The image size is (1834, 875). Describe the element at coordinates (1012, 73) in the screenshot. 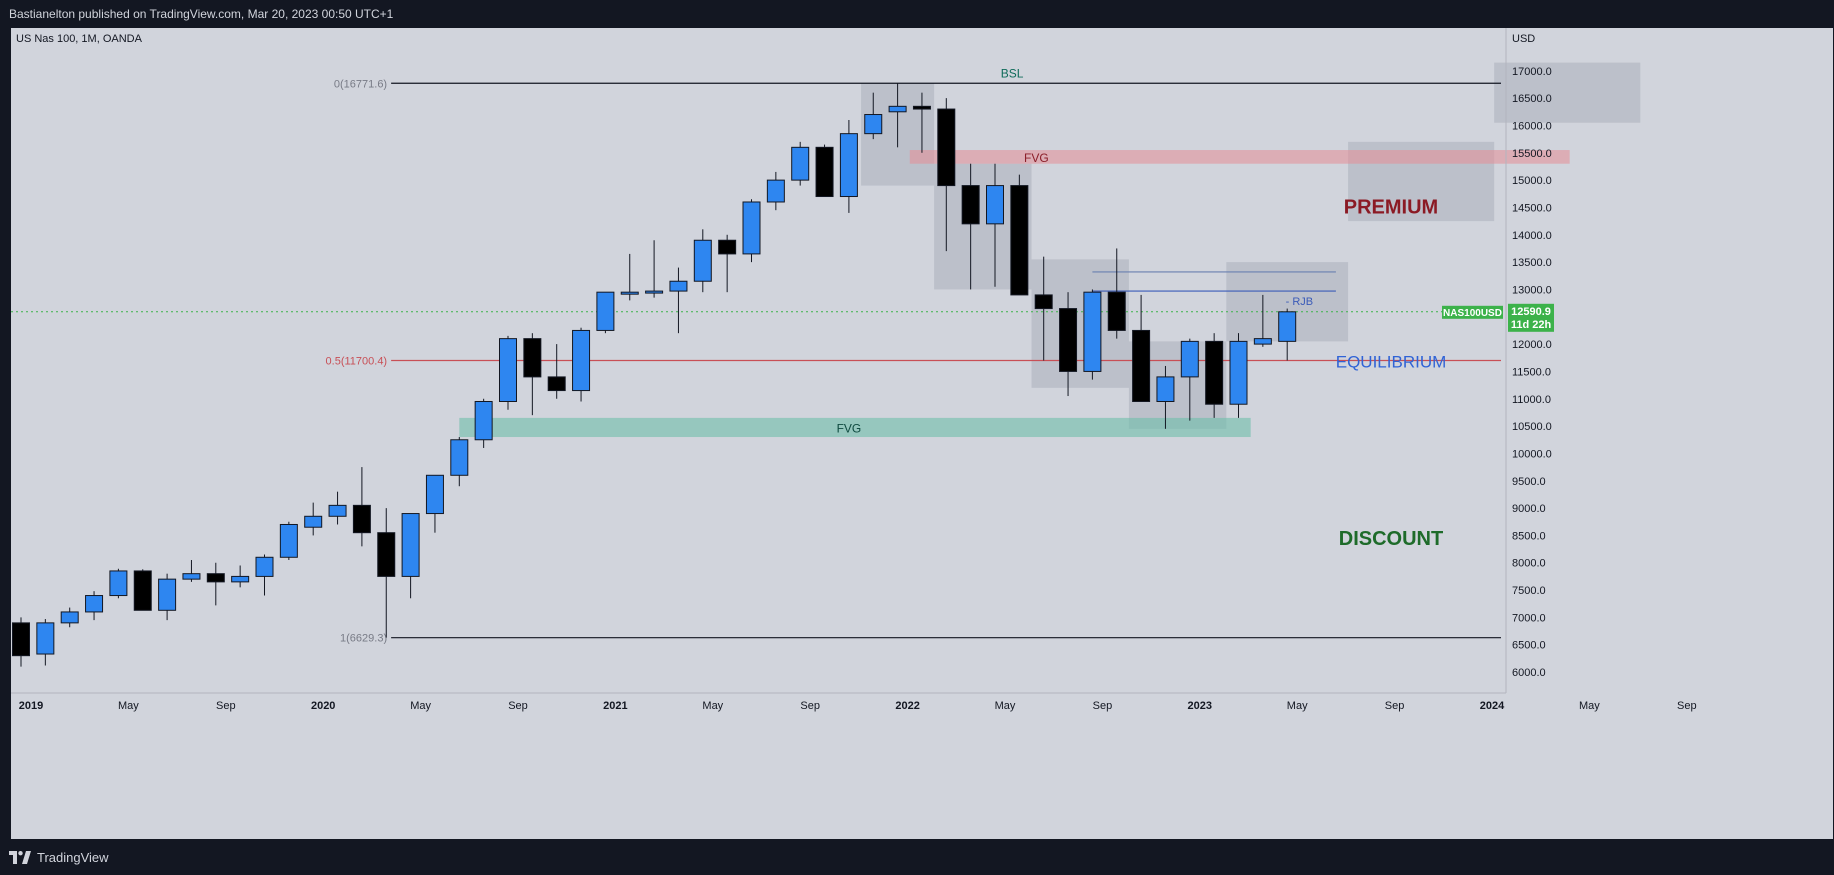

I see `bsl-label: BSL` at that location.